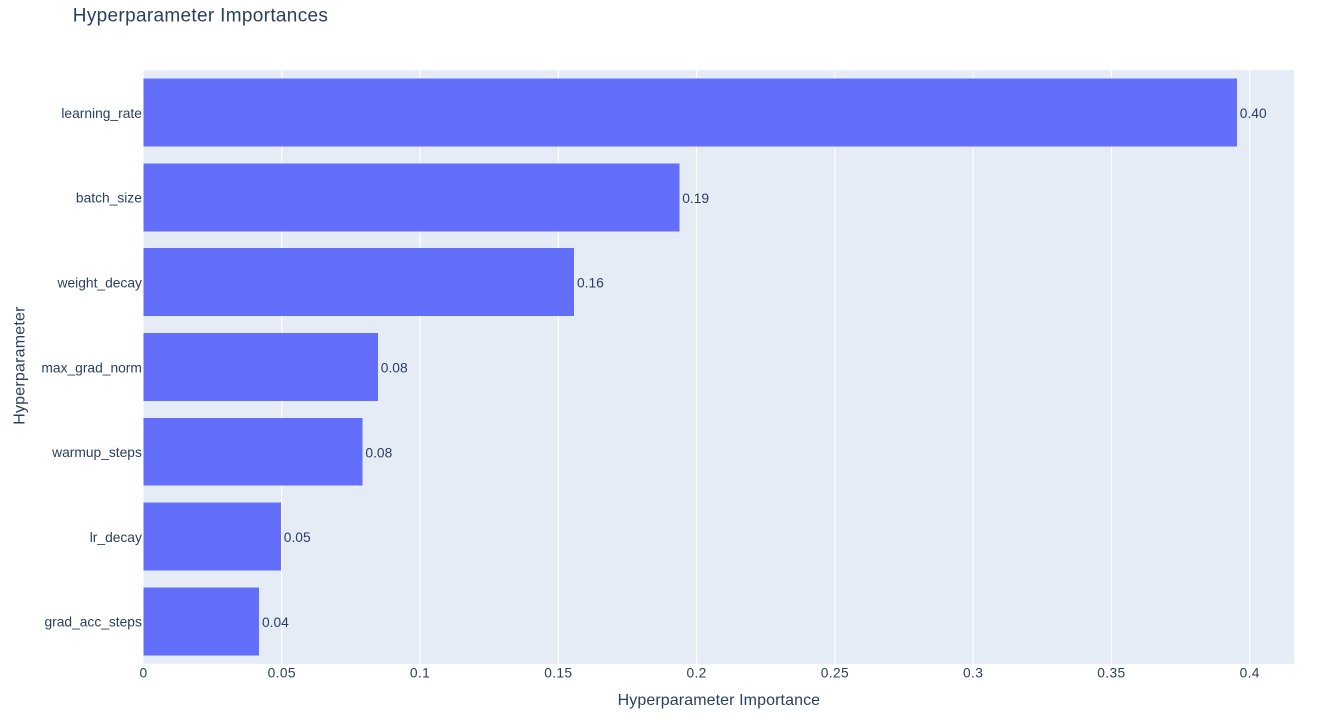 The image size is (1321, 723). I want to click on svg-text: grad_acc_steps, so click(93, 622).